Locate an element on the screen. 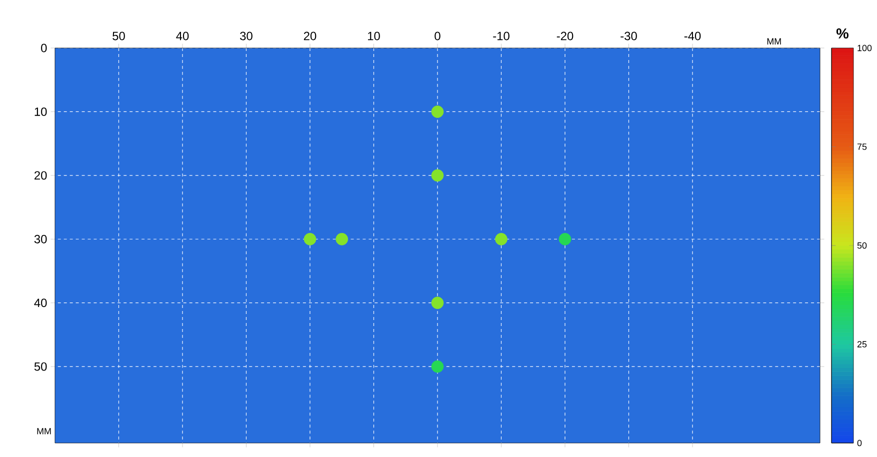  x-tick-label: 10 is located at coordinates (374, 36).